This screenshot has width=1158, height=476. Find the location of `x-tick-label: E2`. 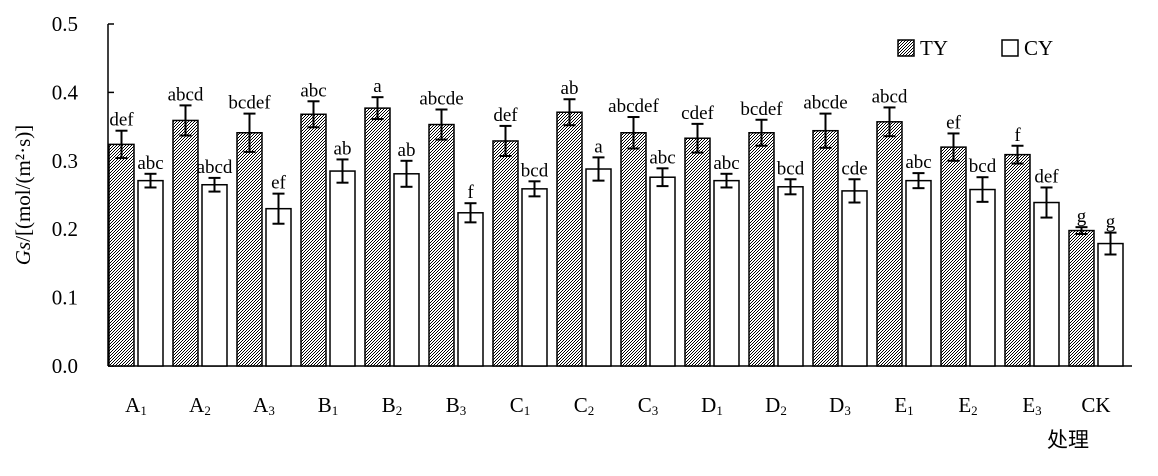

x-tick-label: E2 is located at coordinates (967, 405).